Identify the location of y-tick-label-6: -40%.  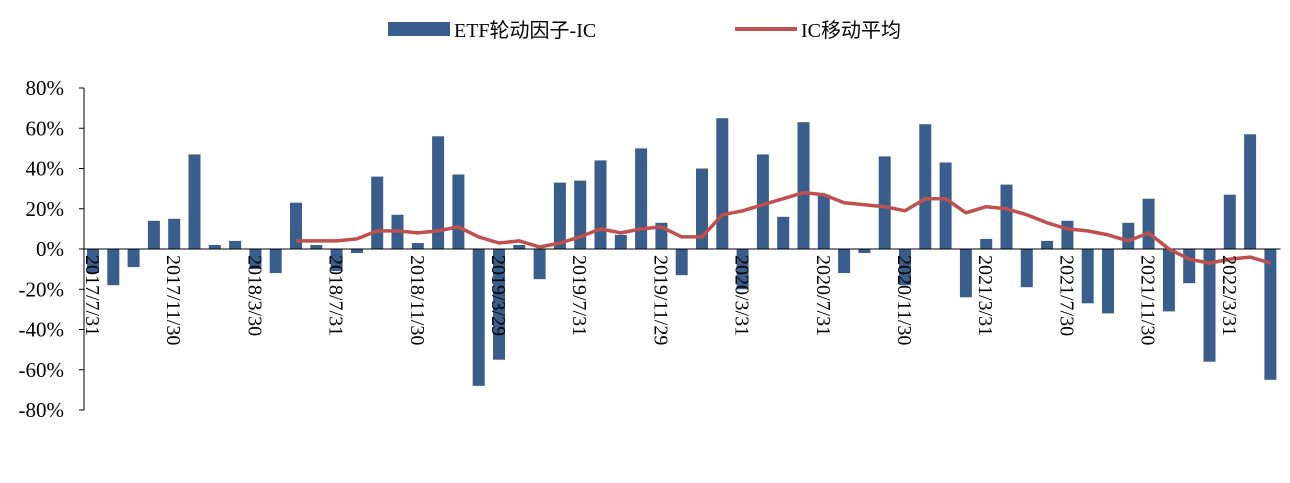
(42, 330).